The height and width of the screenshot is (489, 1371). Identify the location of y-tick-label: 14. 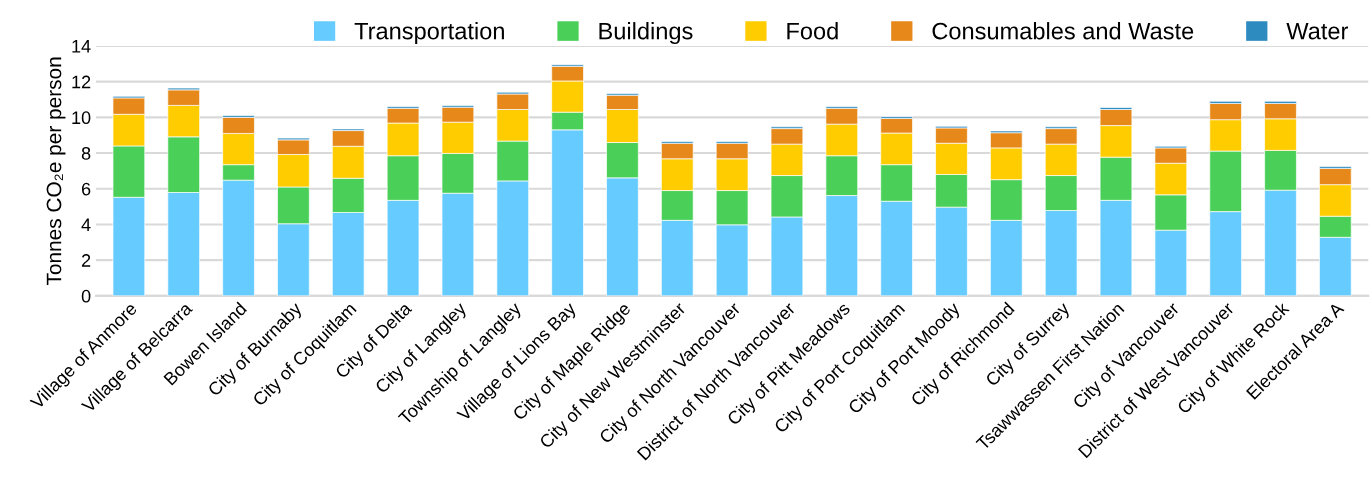
(81, 46).